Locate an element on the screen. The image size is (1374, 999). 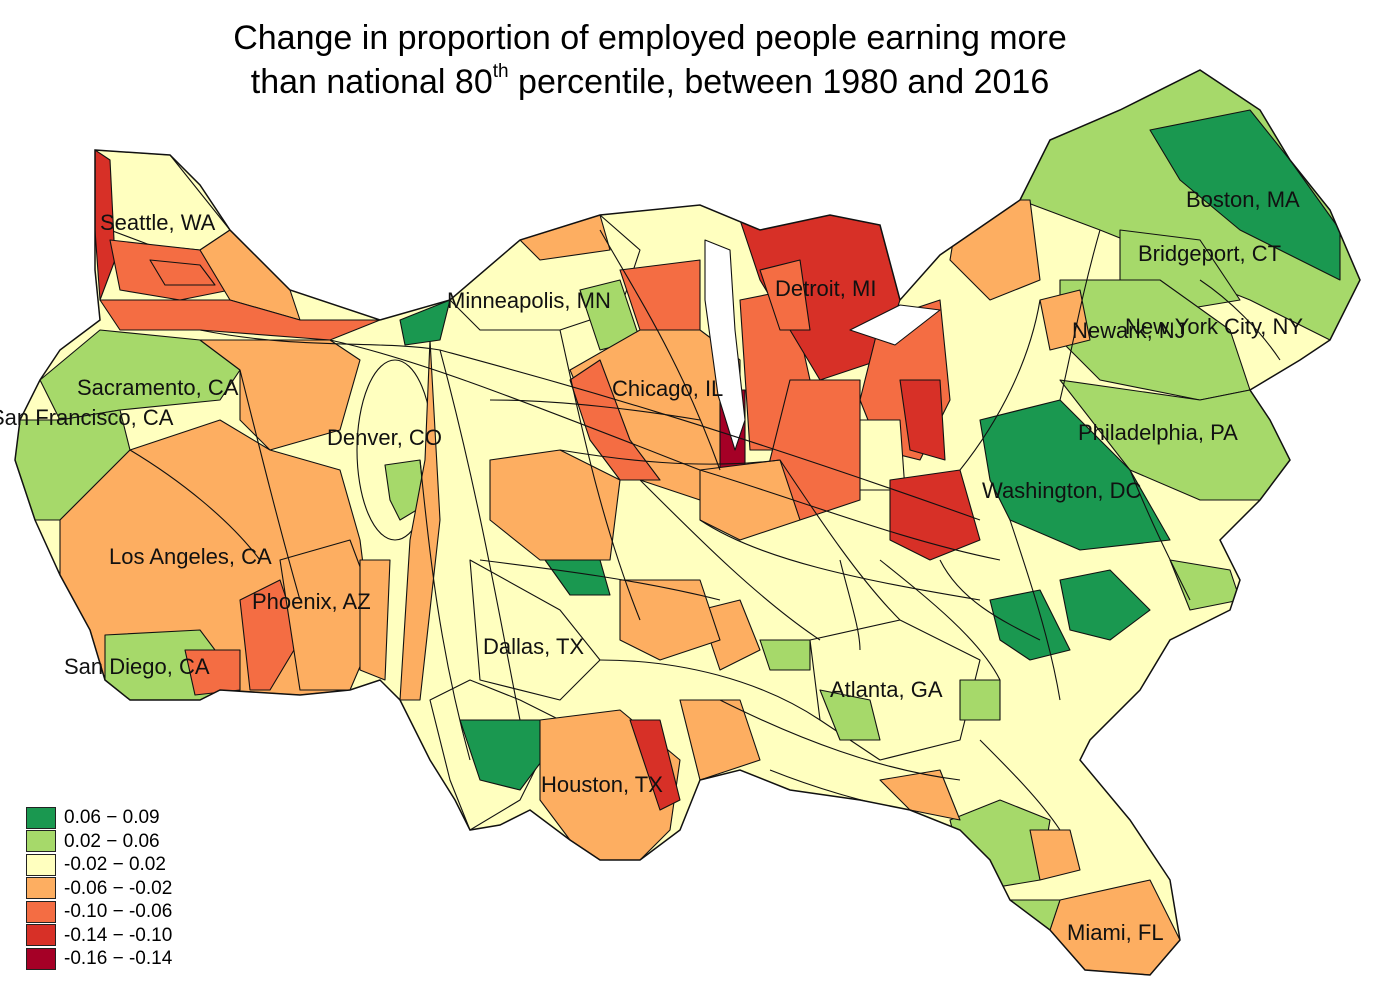
region-raleigh is located at coordinates (1105, 605).